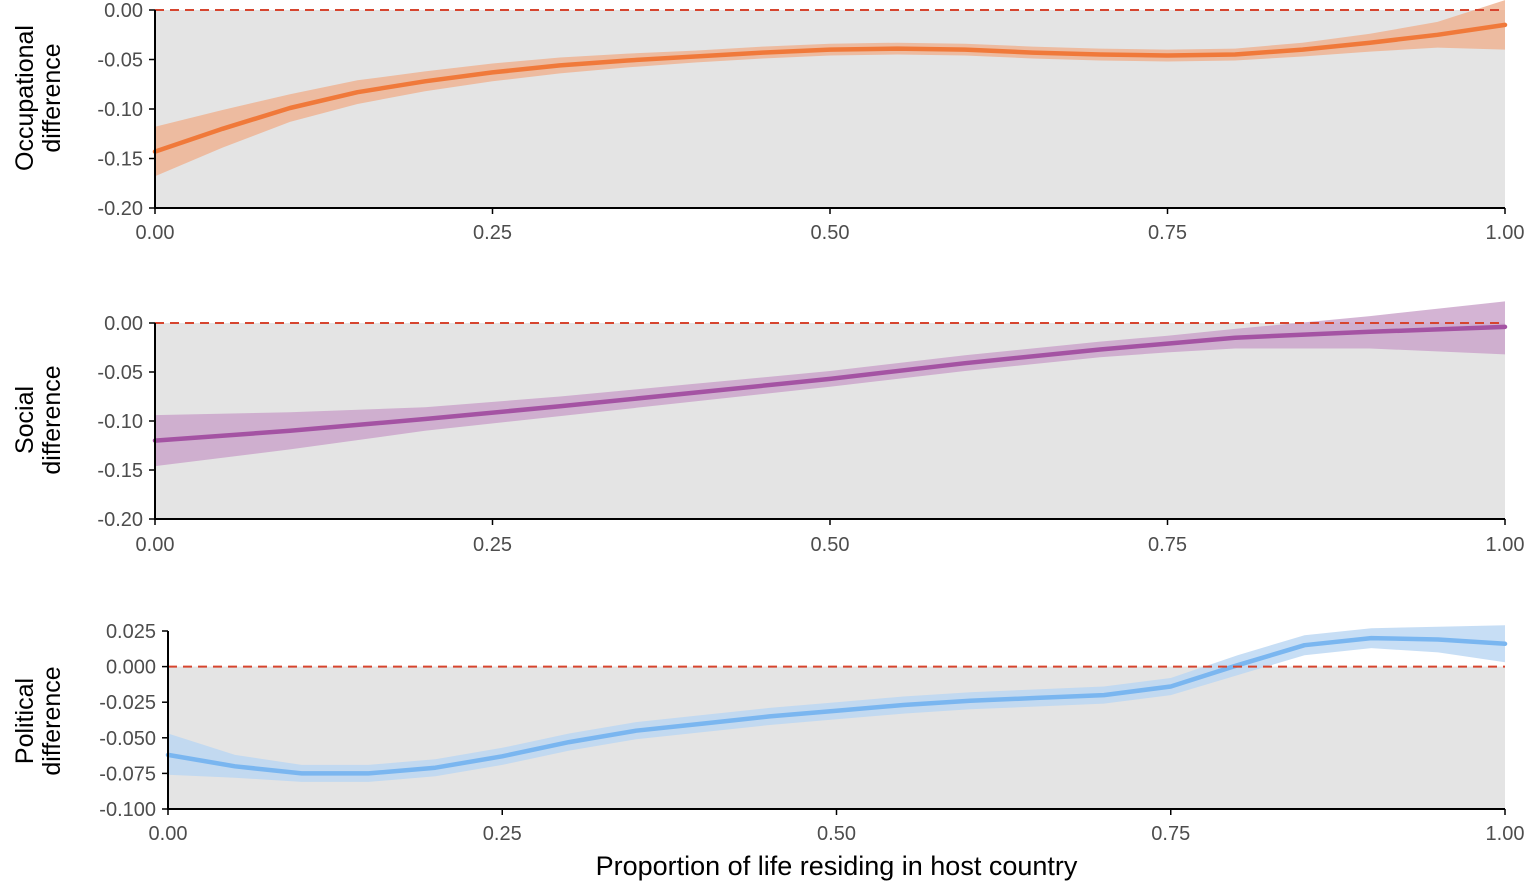  Describe the element at coordinates (127, 703) in the screenshot. I see `y-tick-label: -0.025` at that location.